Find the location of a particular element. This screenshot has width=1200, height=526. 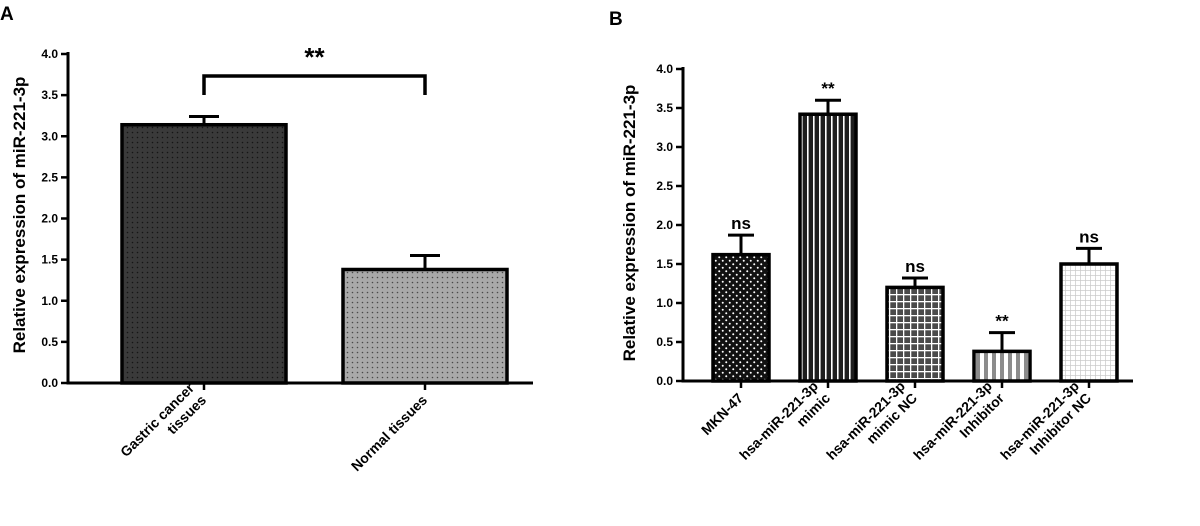

panel-a-y-tick-label: 1.0 is located at coordinates (49, 301).